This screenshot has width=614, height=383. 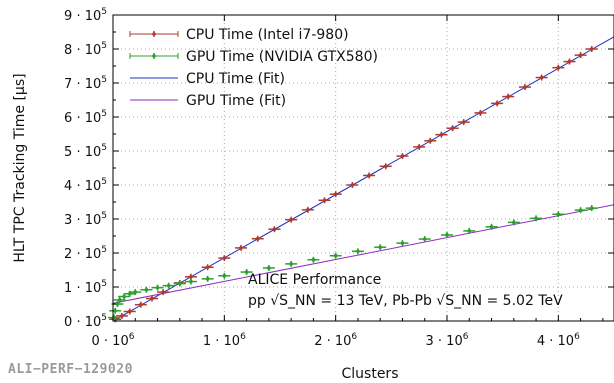 I want to click on watermark: ALI−PERF−129020, so click(x=70, y=369).